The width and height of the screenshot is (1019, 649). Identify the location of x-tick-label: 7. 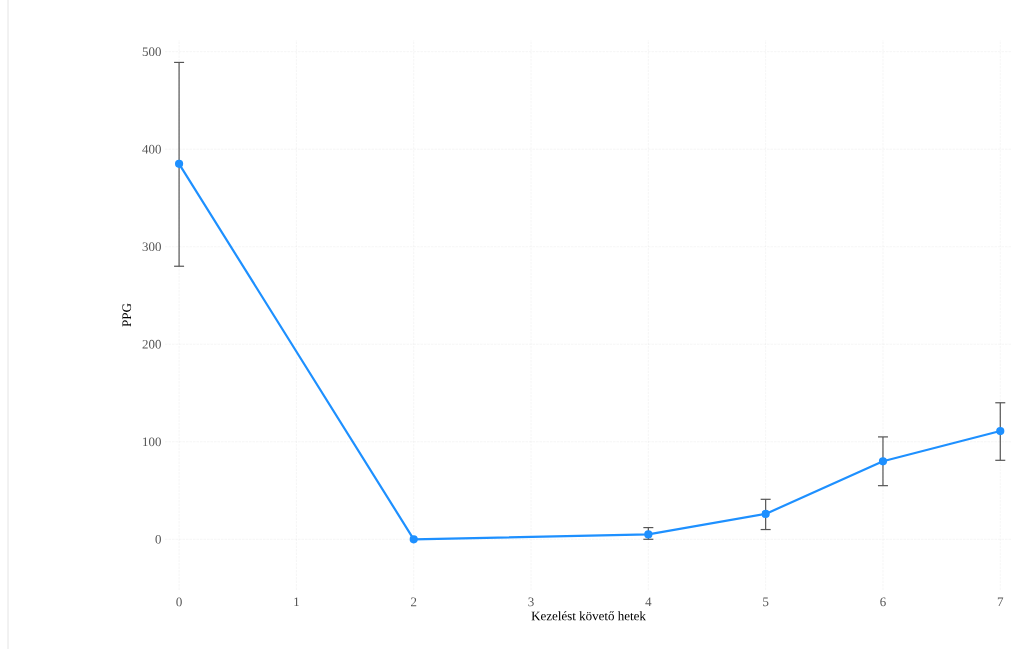
(1000, 602).